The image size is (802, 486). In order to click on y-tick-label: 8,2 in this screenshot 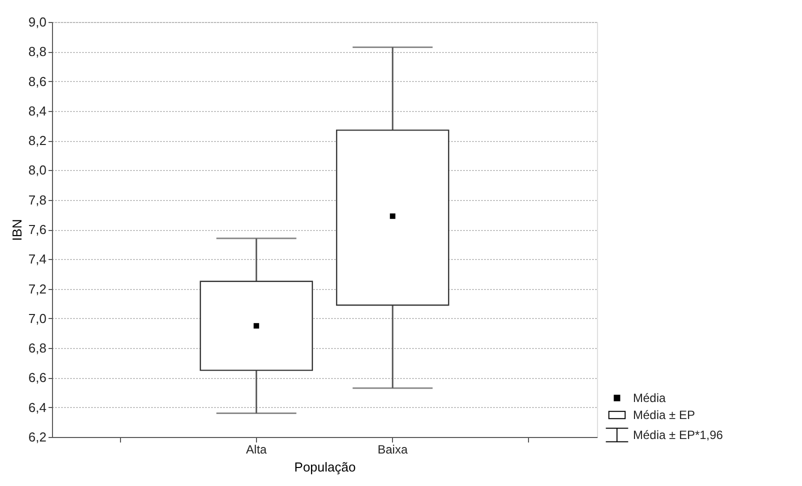, I will do `click(37, 140)`.